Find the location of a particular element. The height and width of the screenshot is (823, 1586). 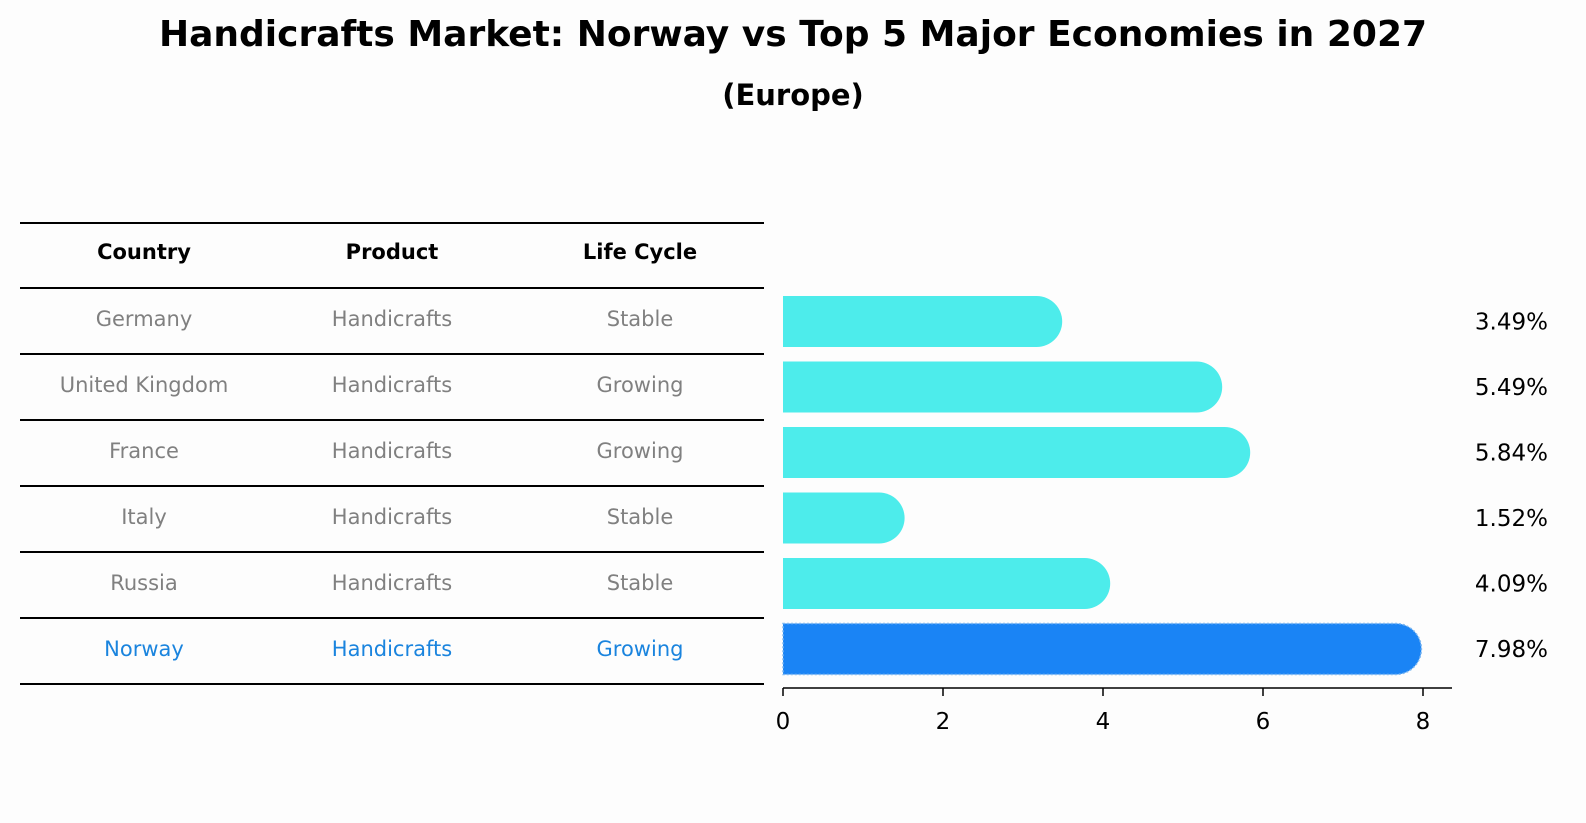

x-tick-label: 6 is located at coordinates (1263, 722).